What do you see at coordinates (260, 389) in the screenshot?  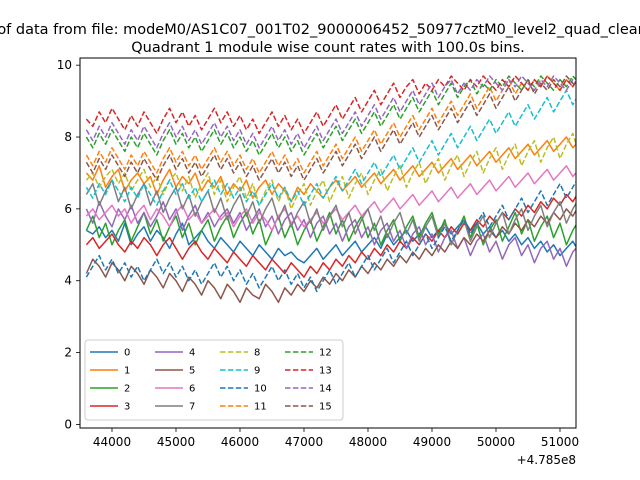 I see `legend-label-10: 10` at bounding box center [260, 389].